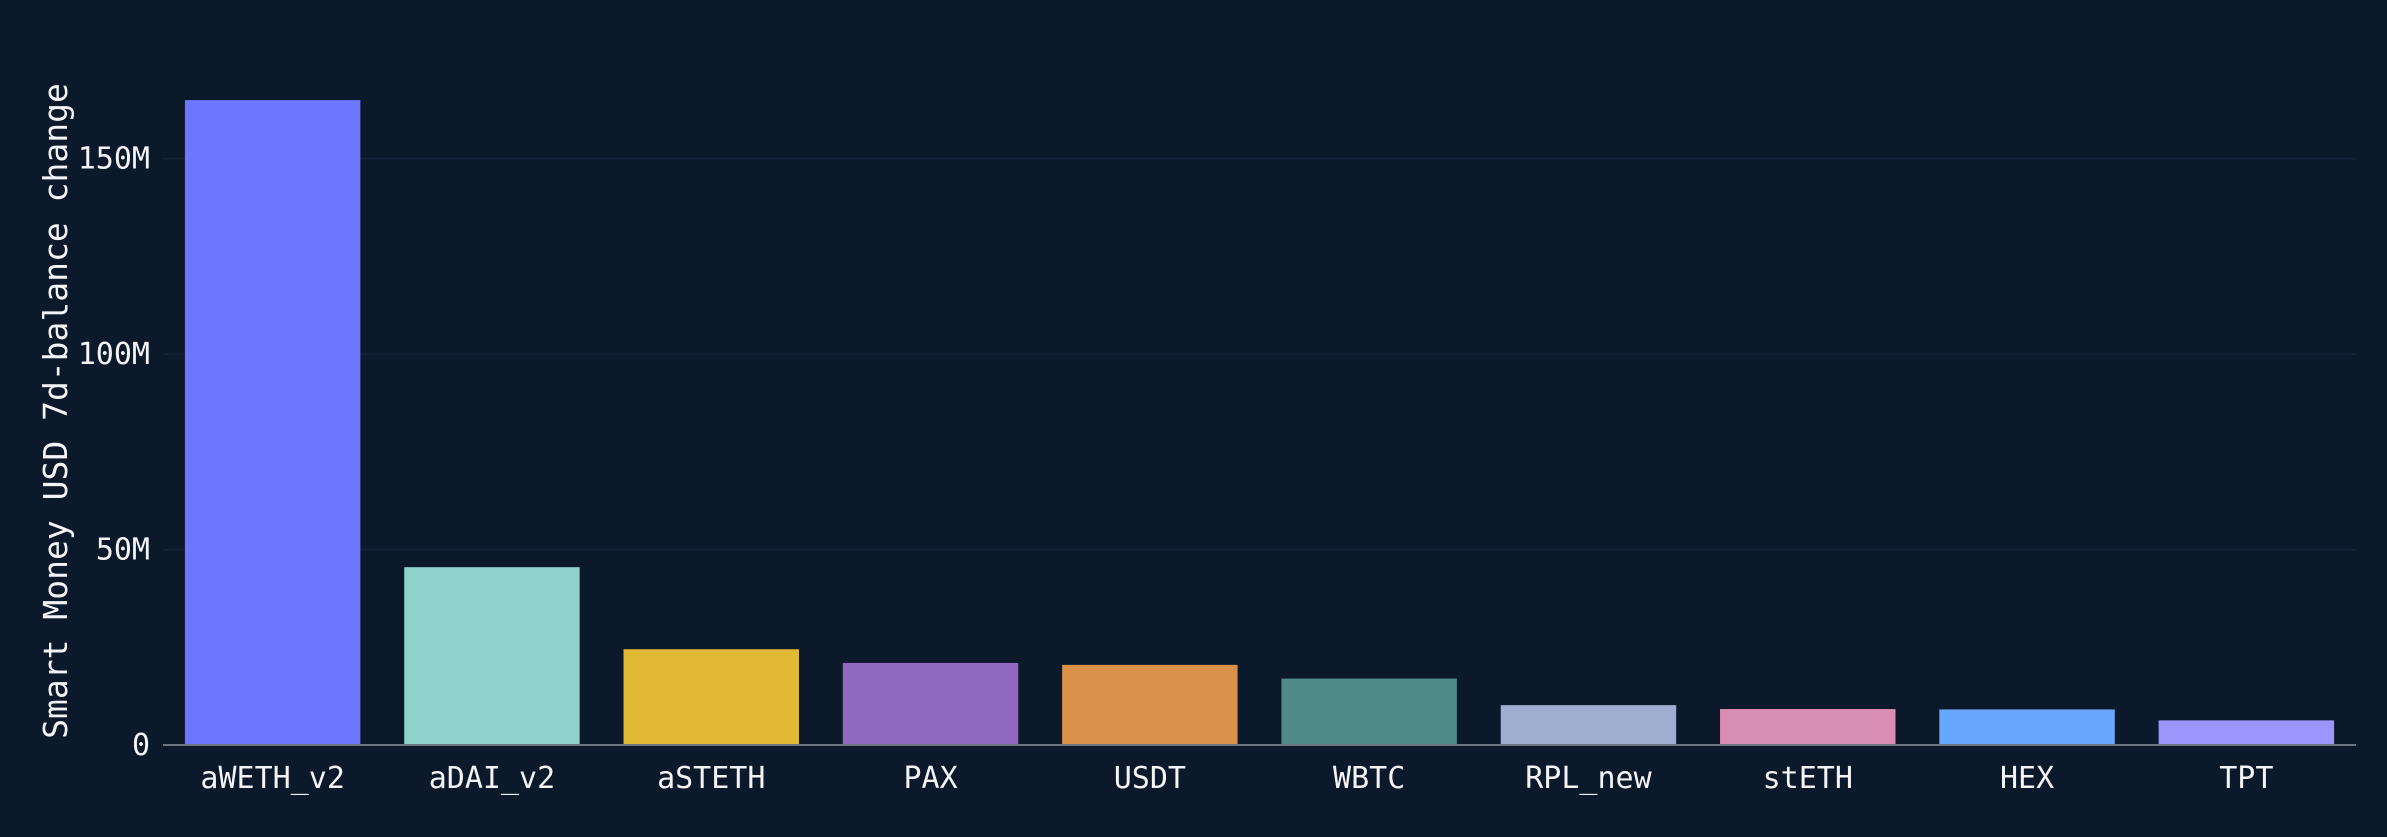 This screenshot has height=837, width=2387. Describe the element at coordinates (272, 423) in the screenshot. I see `bar-aweth-v2` at that location.